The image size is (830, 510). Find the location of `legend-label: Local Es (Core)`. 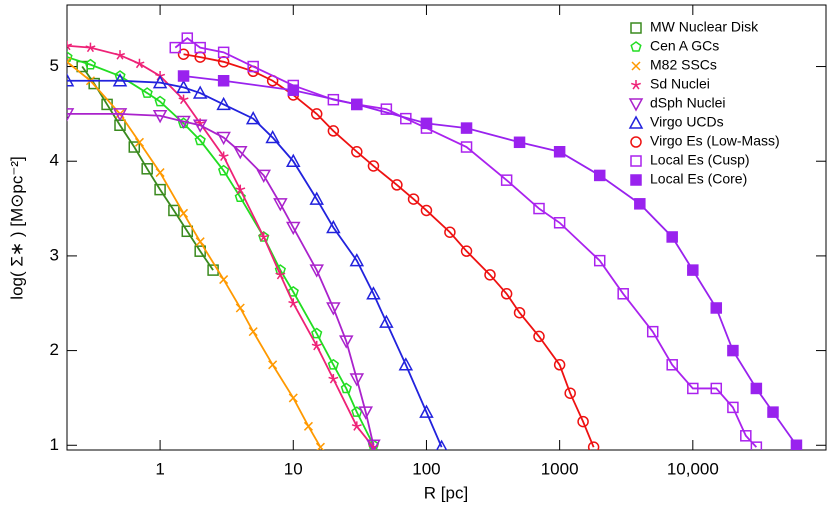

legend-label: Local Es (Core) is located at coordinates (698, 179).